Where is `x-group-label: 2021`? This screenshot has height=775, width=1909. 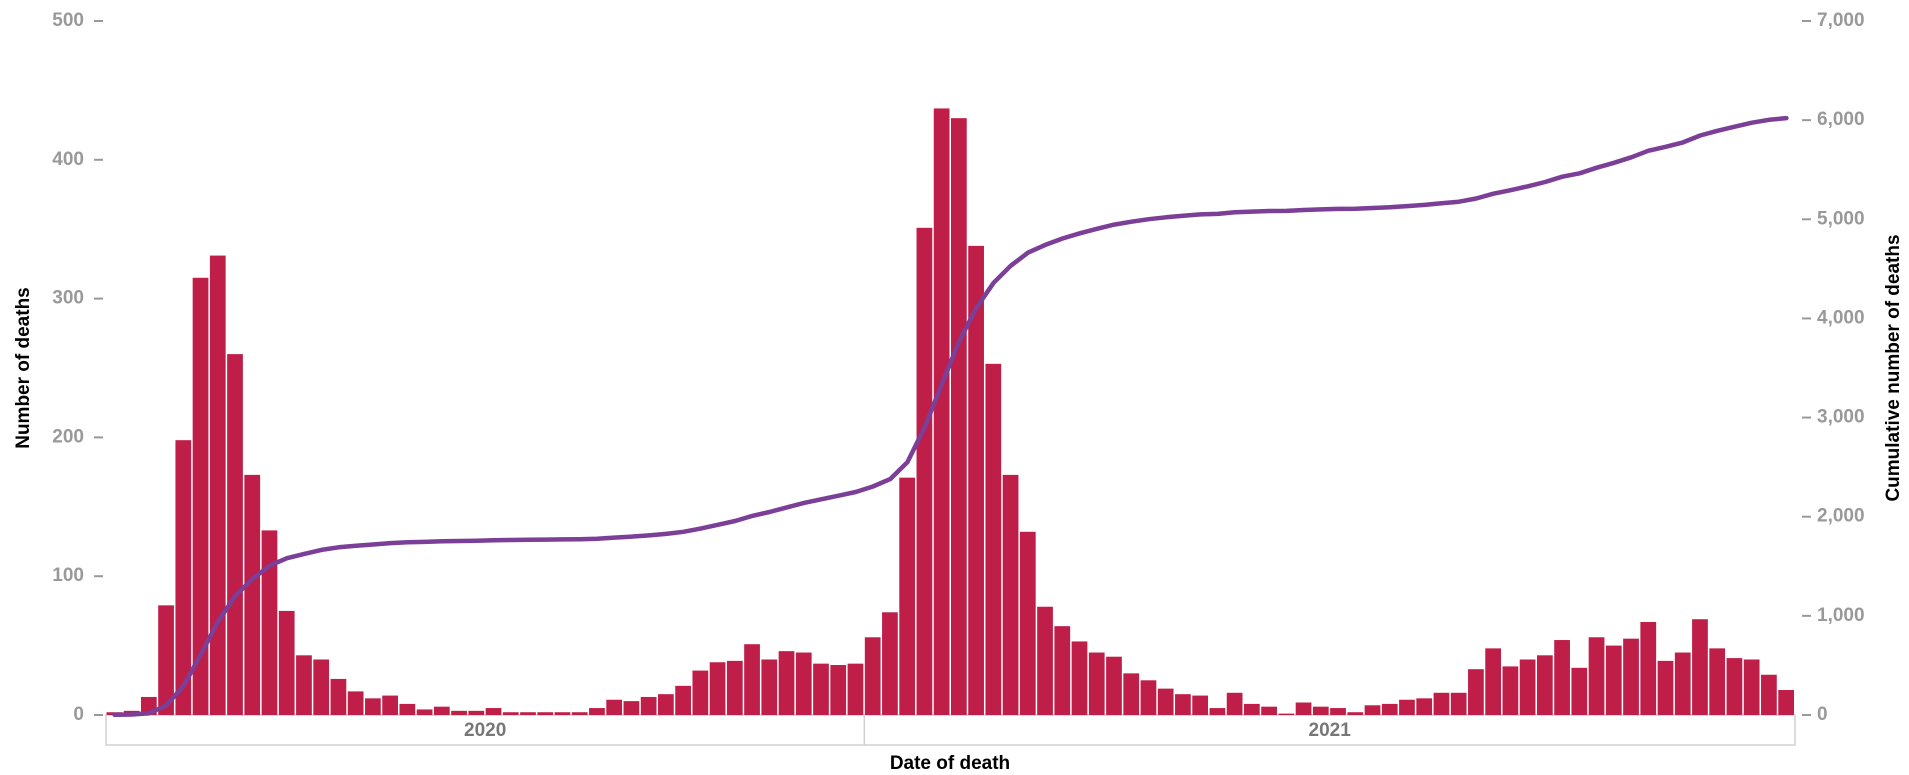 x-group-label: 2021 is located at coordinates (1330, 730).